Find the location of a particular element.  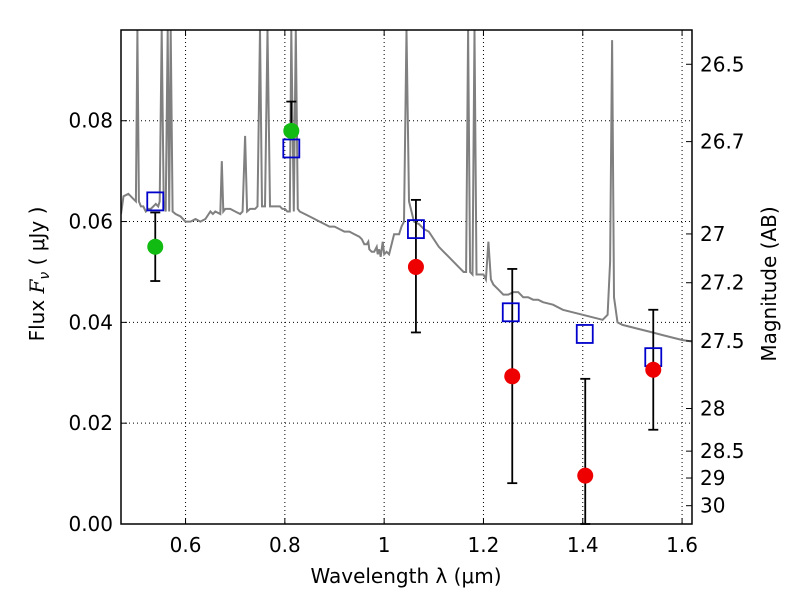

y-axis-label-subscript: ν is located at coordinates (45, 276).